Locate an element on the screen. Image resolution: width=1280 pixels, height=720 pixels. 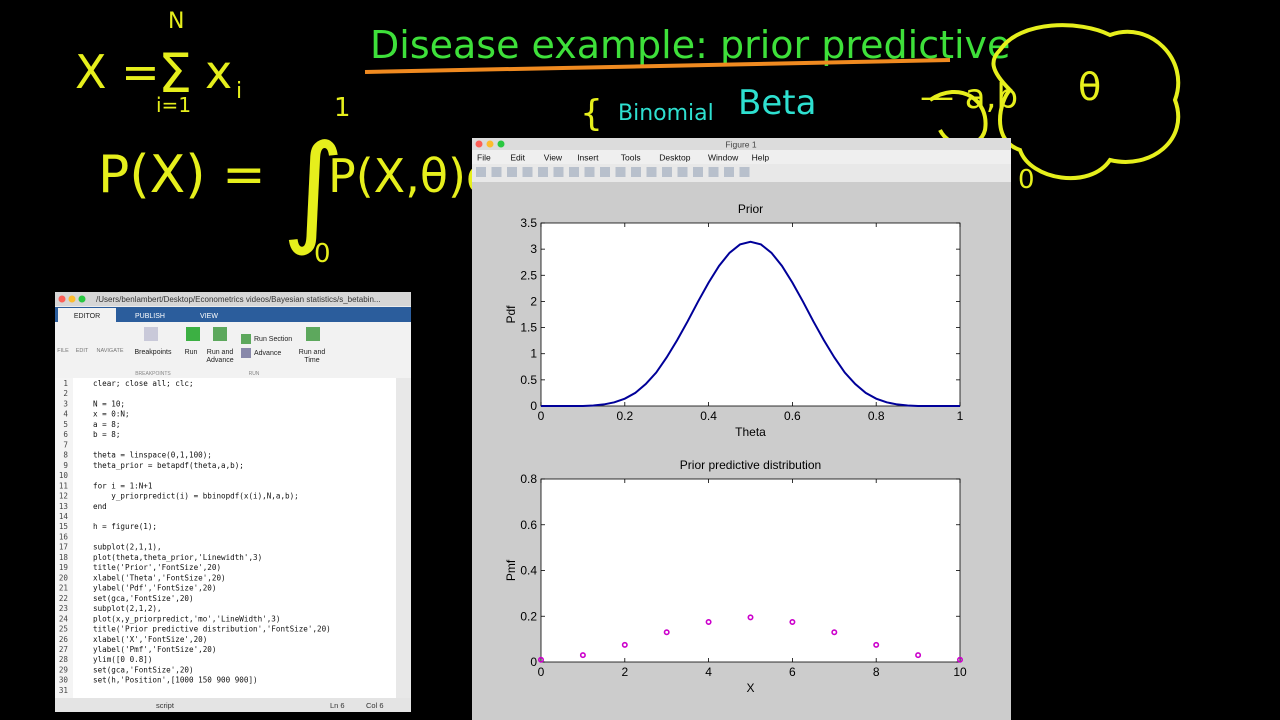
sum-lower: i=1 is located at coordinates (173, 105).